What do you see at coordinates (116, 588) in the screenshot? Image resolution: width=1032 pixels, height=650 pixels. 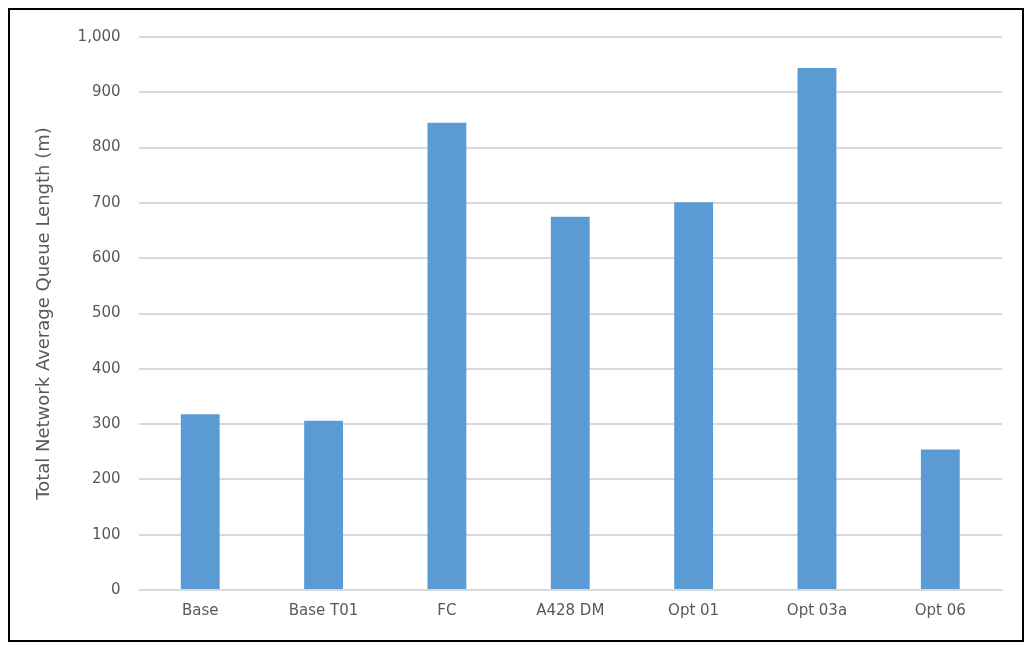 I see `y-tick-label: 0` at bounding box center [116, 588].